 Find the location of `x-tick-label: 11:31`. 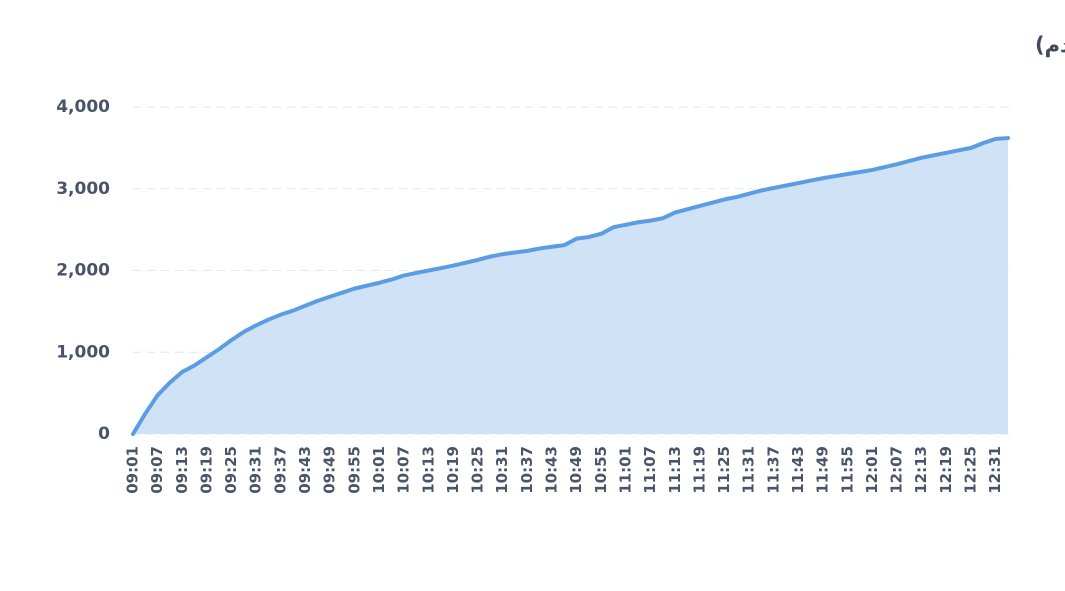

x-tick-label: 11:31 is located at coordinates (749, 470).